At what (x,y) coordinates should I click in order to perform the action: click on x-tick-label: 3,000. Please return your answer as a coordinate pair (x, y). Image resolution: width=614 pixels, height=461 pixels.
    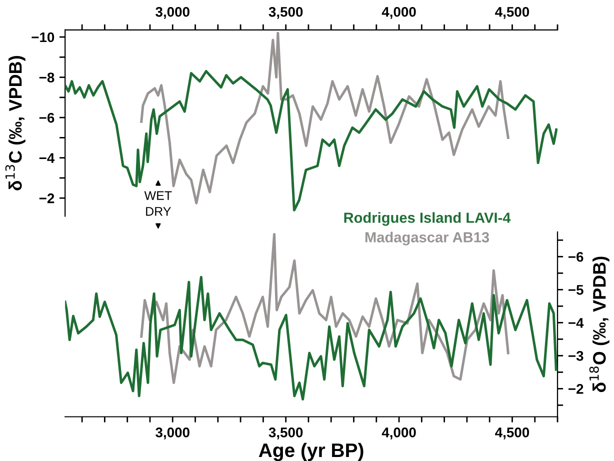
    Looking at the image, I should click on (173, 434).